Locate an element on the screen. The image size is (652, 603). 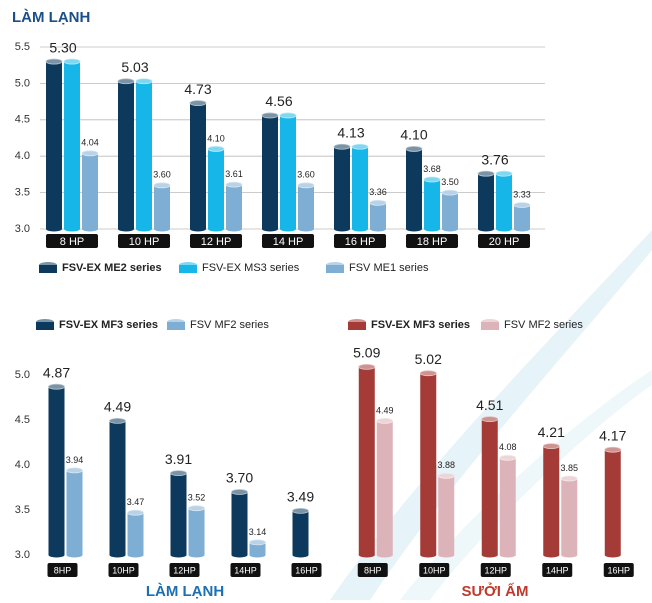
x-tick-label: 8HP is located at coordinates (63, 570).